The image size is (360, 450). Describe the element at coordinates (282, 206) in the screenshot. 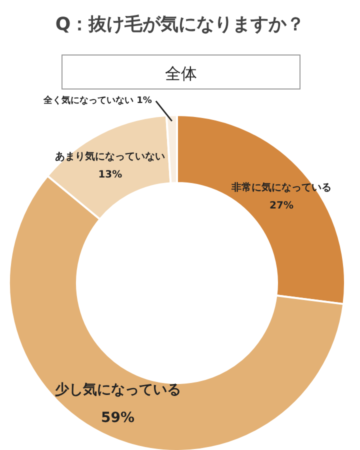

I see `data-label: 27%` at that location.